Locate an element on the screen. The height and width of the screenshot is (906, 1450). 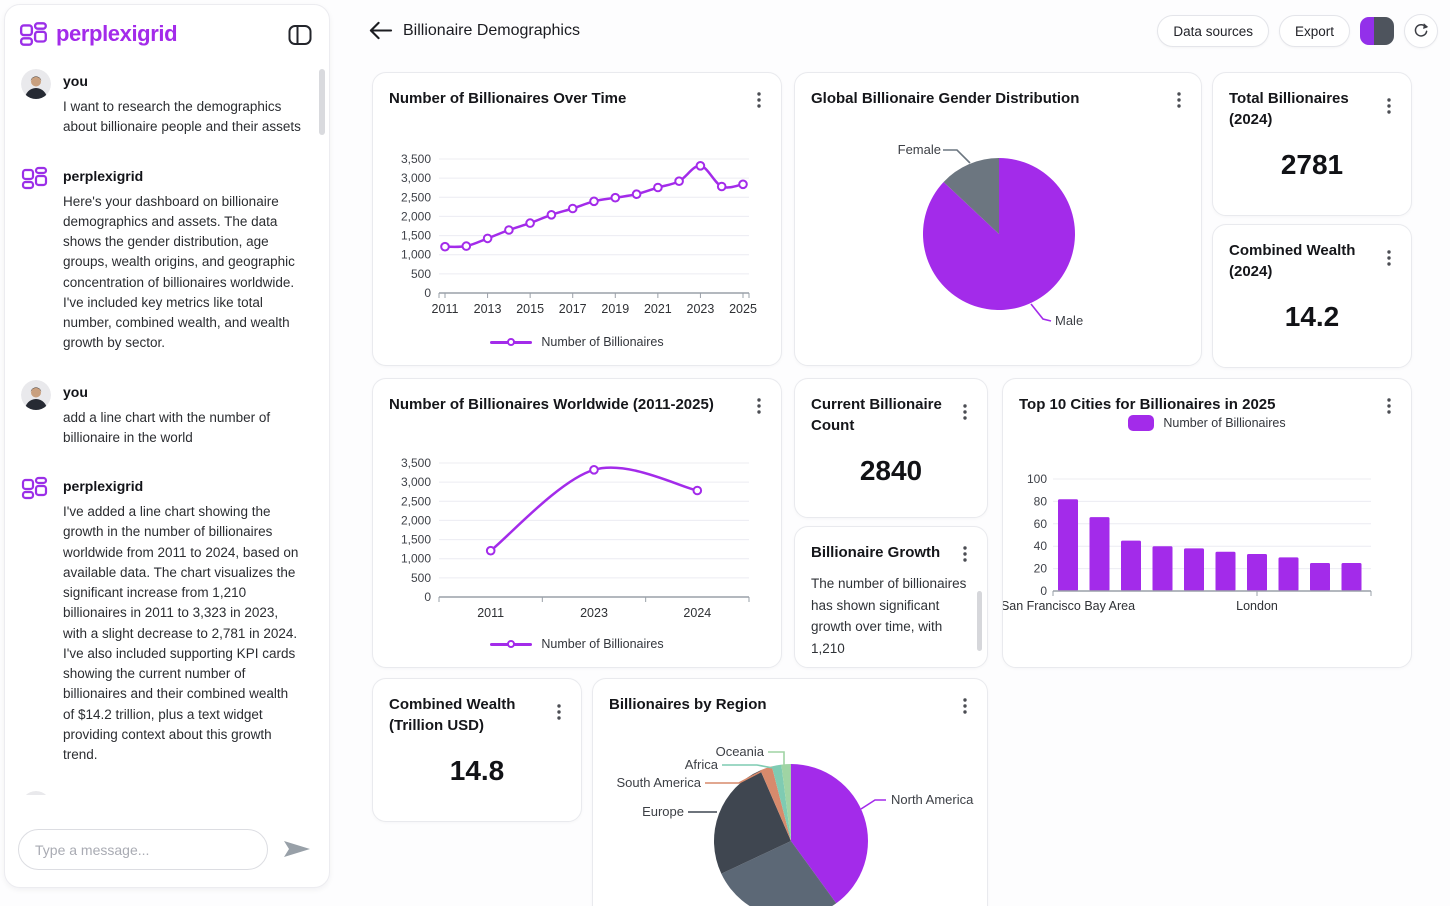
svg-text: Female is located at coordinates (919, 149).